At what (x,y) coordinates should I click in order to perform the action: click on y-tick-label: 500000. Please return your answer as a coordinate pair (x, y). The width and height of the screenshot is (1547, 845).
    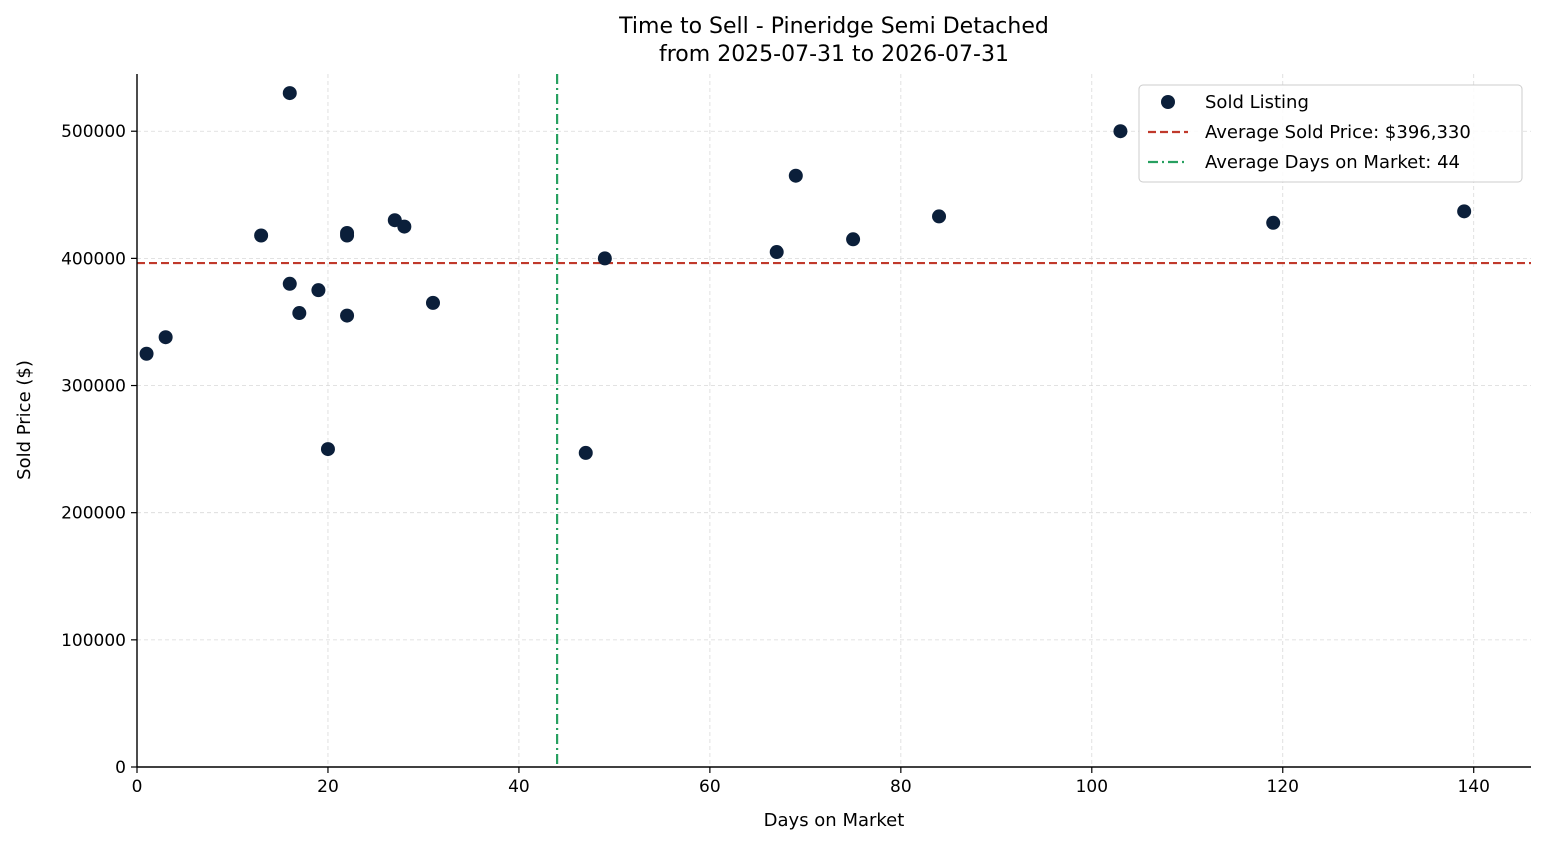
    Looking at the image, I should click on (93, 132).